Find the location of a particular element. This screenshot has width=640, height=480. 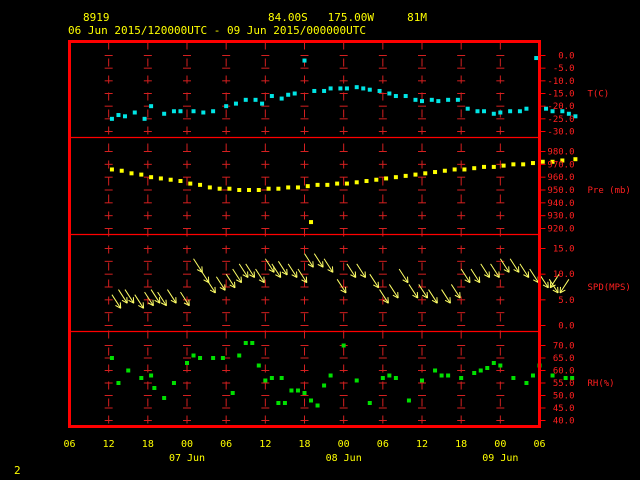

y-tick-label: 65.0 is located at coordinates (564, 359).